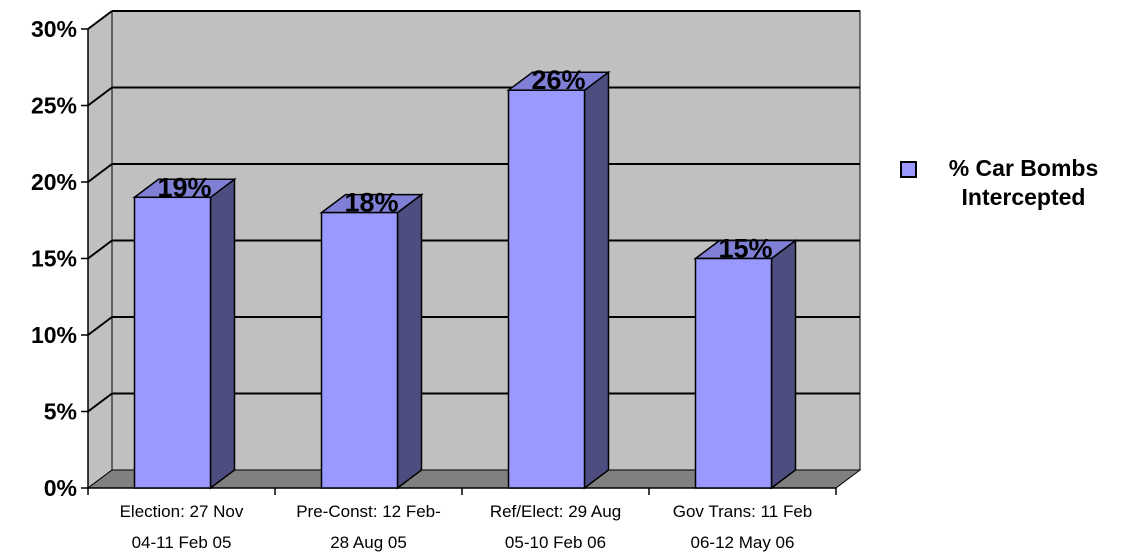  What do you see at coordinates (743, 511) in the screenshot?
I see `x-category-label: Gov Trans: 11 Feb` at bounding box center [743, 511].